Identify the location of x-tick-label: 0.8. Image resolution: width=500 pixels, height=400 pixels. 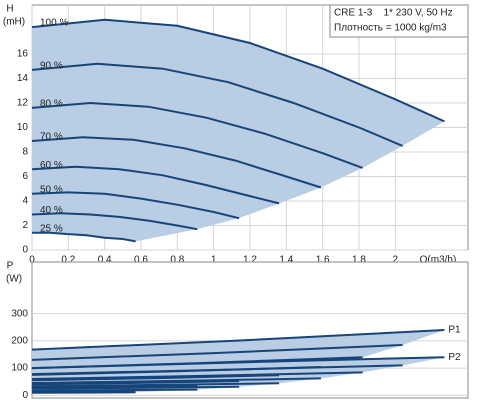
(177, 260).